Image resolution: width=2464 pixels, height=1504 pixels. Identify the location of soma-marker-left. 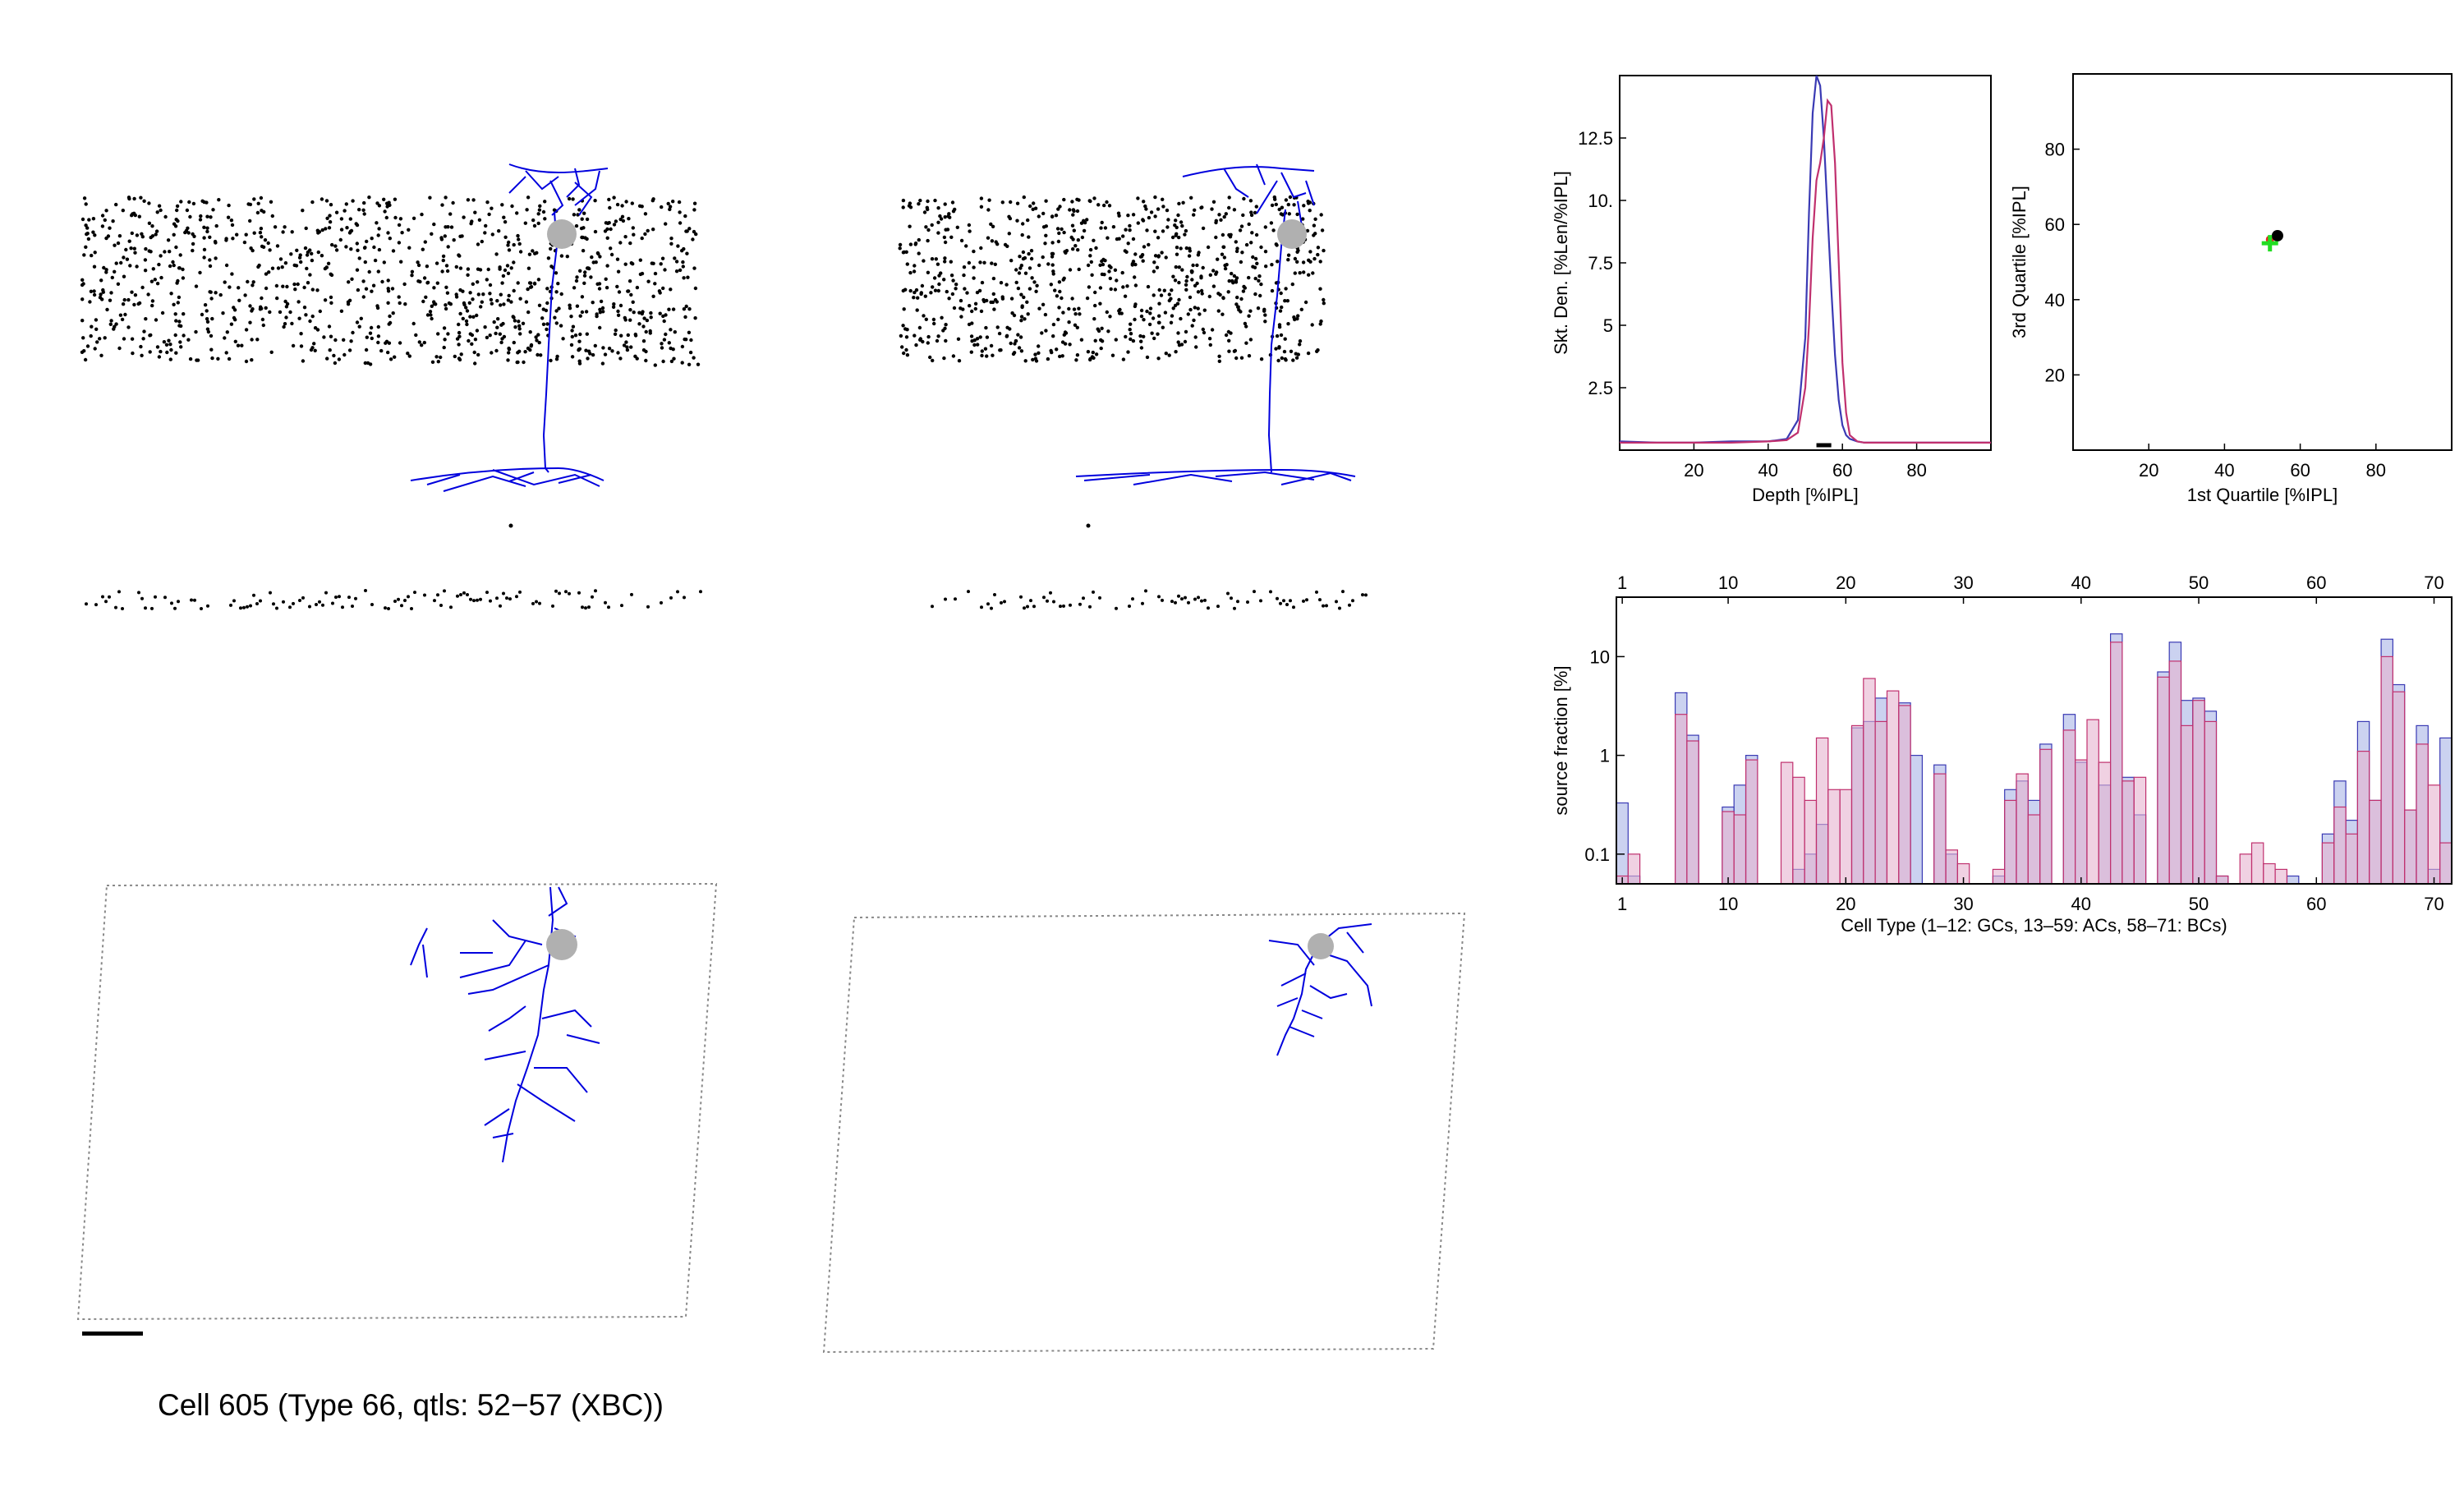
(562, 234).